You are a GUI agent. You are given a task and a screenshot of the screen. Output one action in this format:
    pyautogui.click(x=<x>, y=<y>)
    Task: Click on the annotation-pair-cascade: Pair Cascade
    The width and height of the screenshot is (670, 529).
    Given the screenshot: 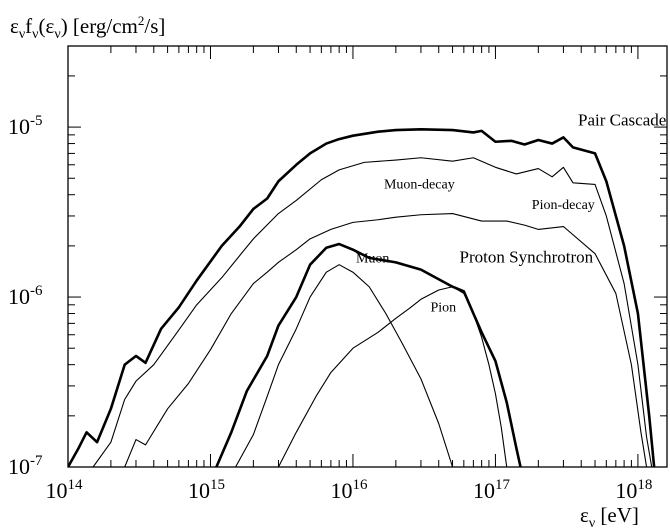 What is the action you would take?
    pyautogui.click(x=622, y=120)
    